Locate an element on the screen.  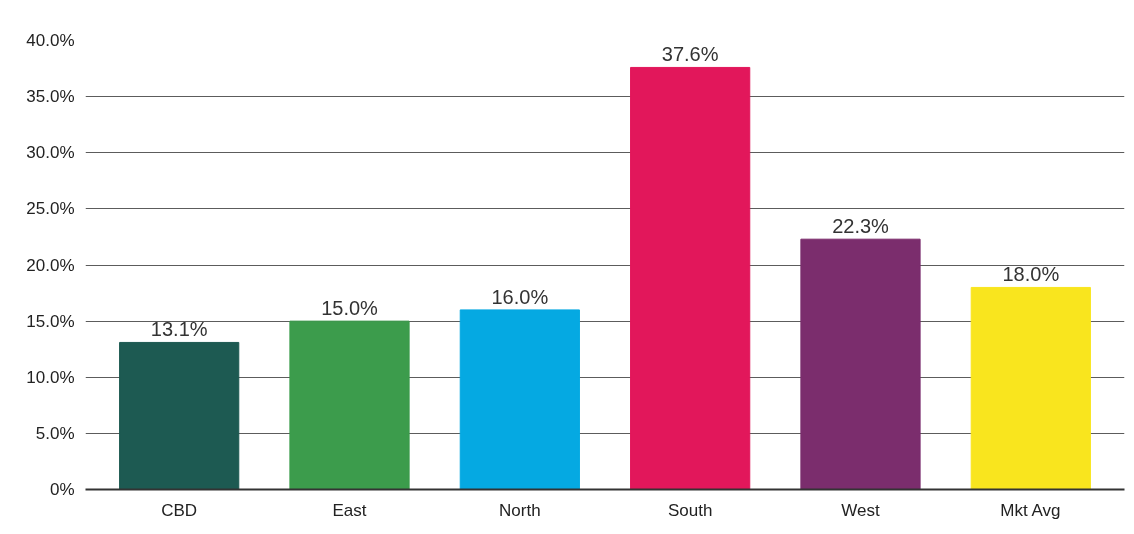
y-tick-label: 5.0% is located at coordinates (55, 433).